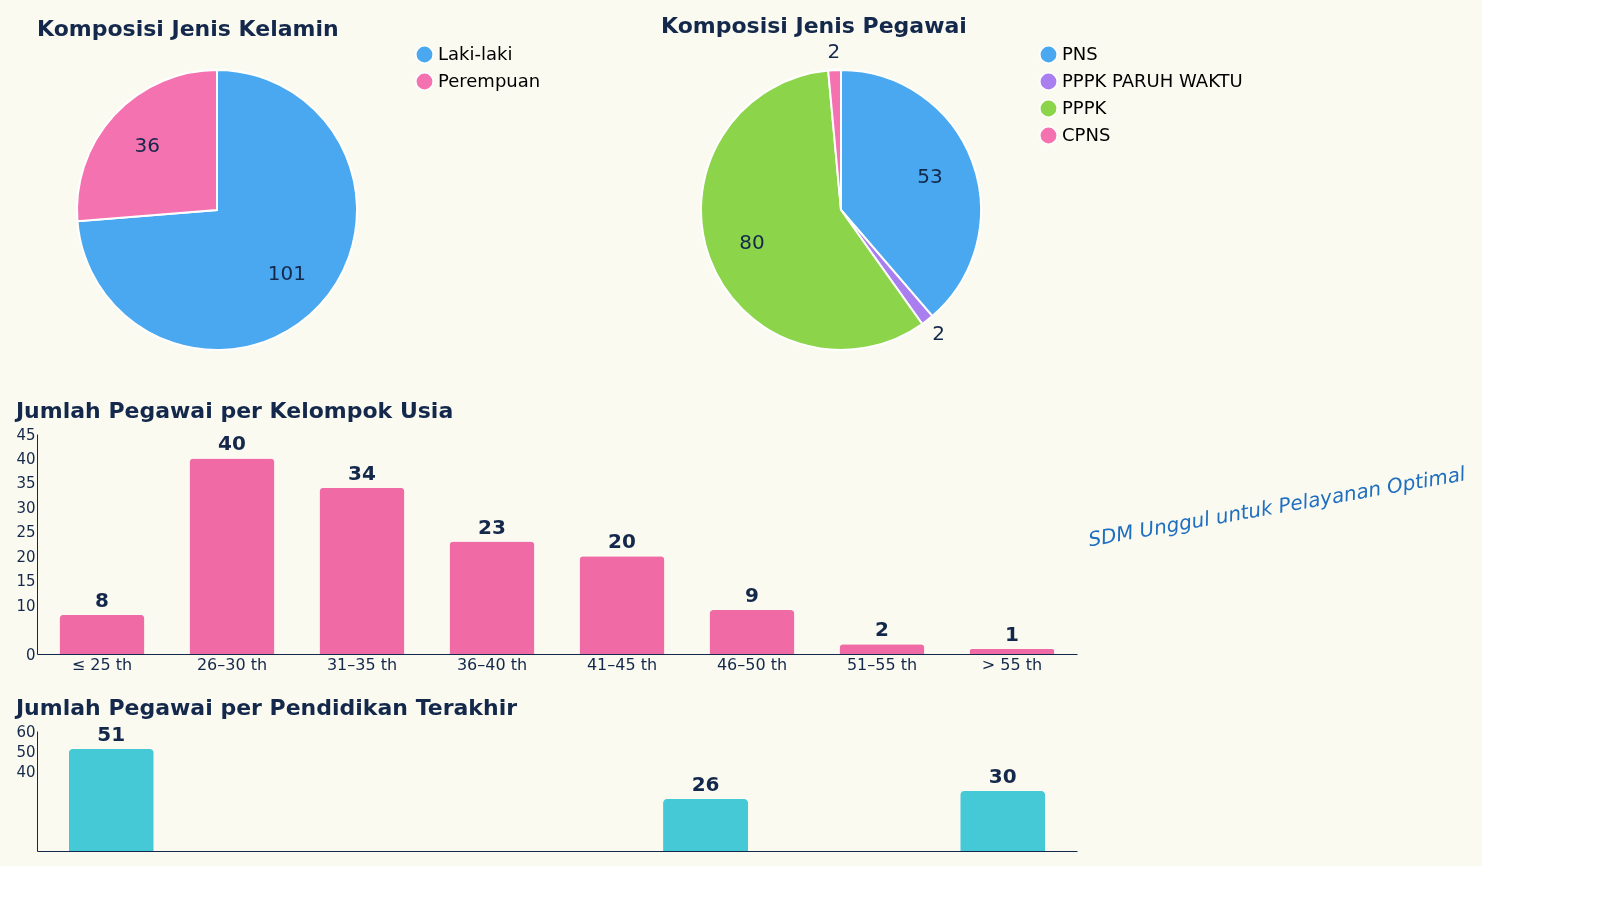  I want to click on x-tick-label: 51–55 th, so click(882, 664).